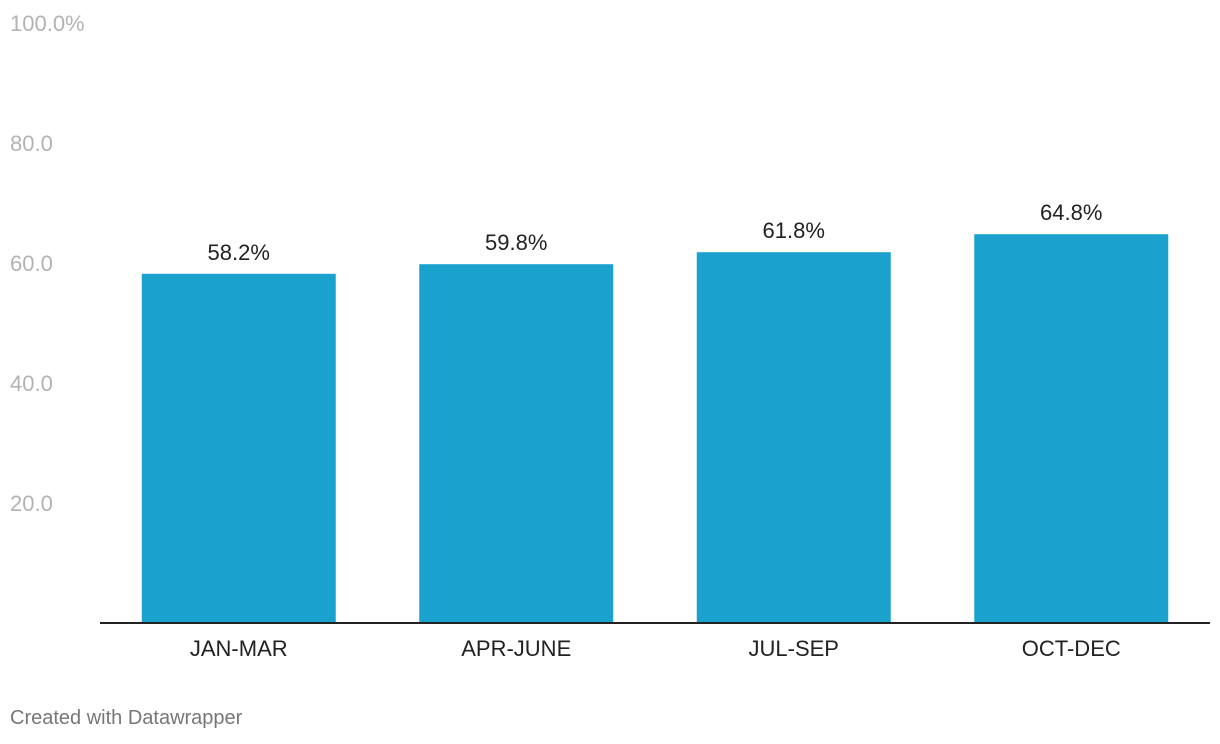 This screenshot has height=744, width=1220. I want to click on y-tick-label: 40.0, so click(31, 383).